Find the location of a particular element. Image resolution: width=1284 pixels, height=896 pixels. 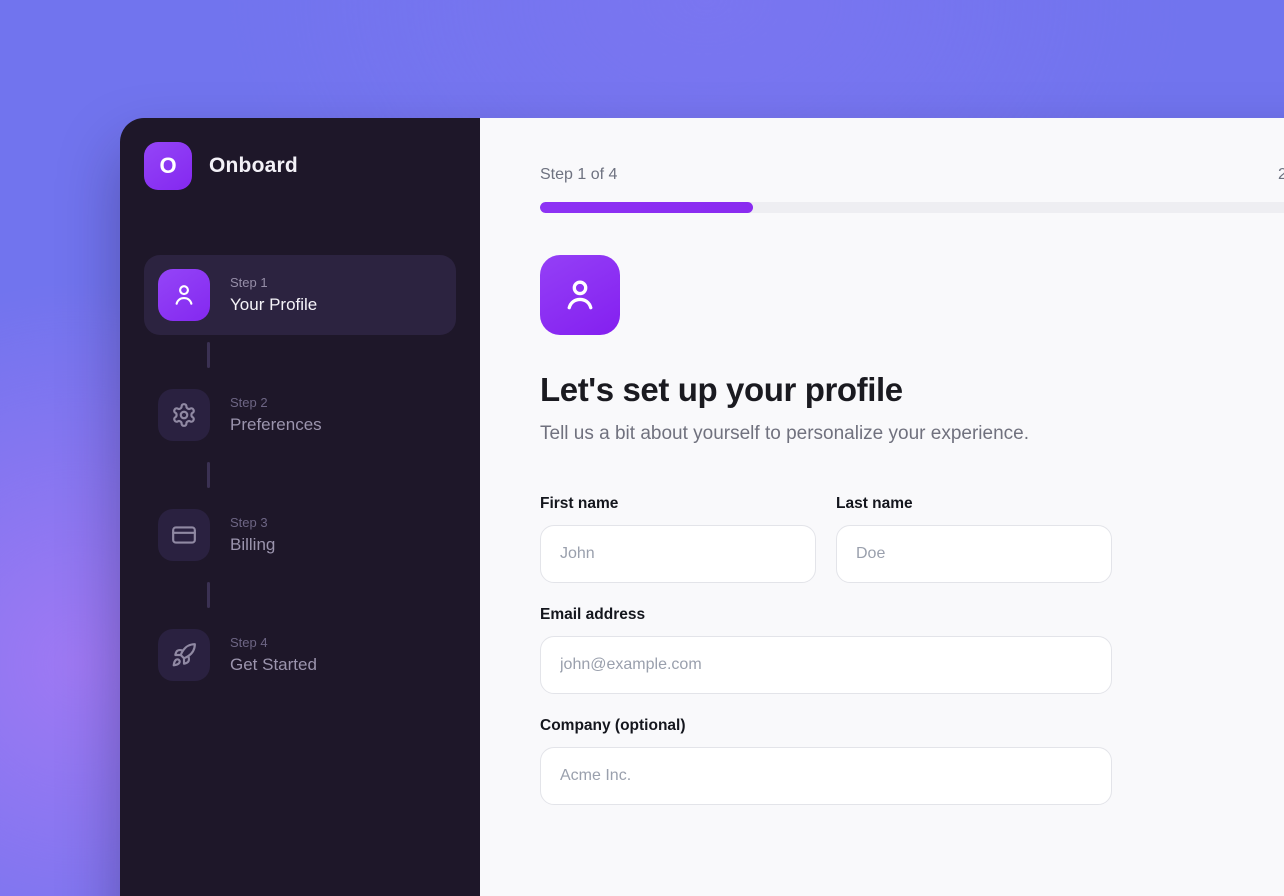

email-label: Email address is located at coordinates (593, 614).